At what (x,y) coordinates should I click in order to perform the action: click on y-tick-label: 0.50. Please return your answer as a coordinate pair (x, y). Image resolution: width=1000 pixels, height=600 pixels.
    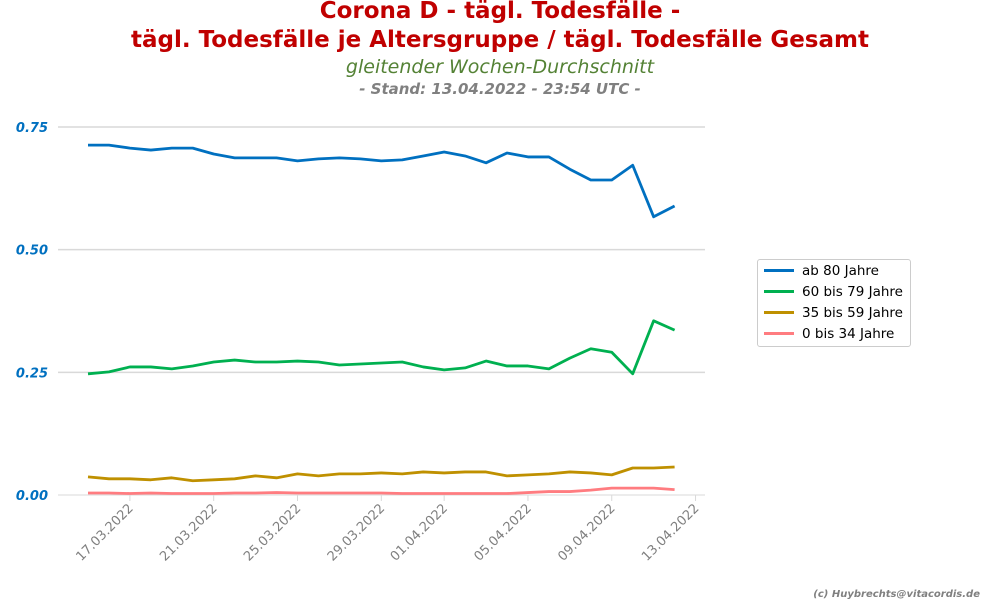
    Looking at the image, I should click on (32, 251).